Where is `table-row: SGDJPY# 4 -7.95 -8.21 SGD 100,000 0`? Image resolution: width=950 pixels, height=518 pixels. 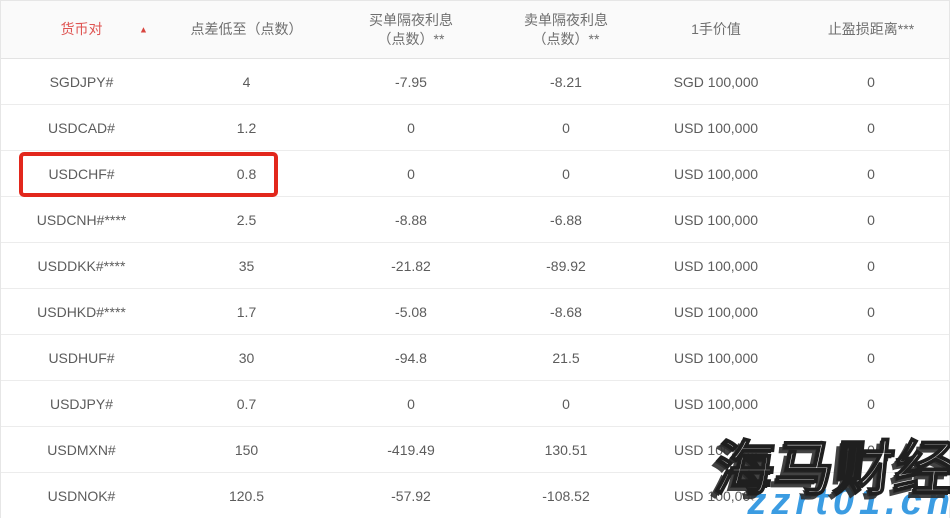
table-row: SGDJPY# 4 -7.95 -8.21 SGD 100,000 0 is located at coordinates (475, 82).